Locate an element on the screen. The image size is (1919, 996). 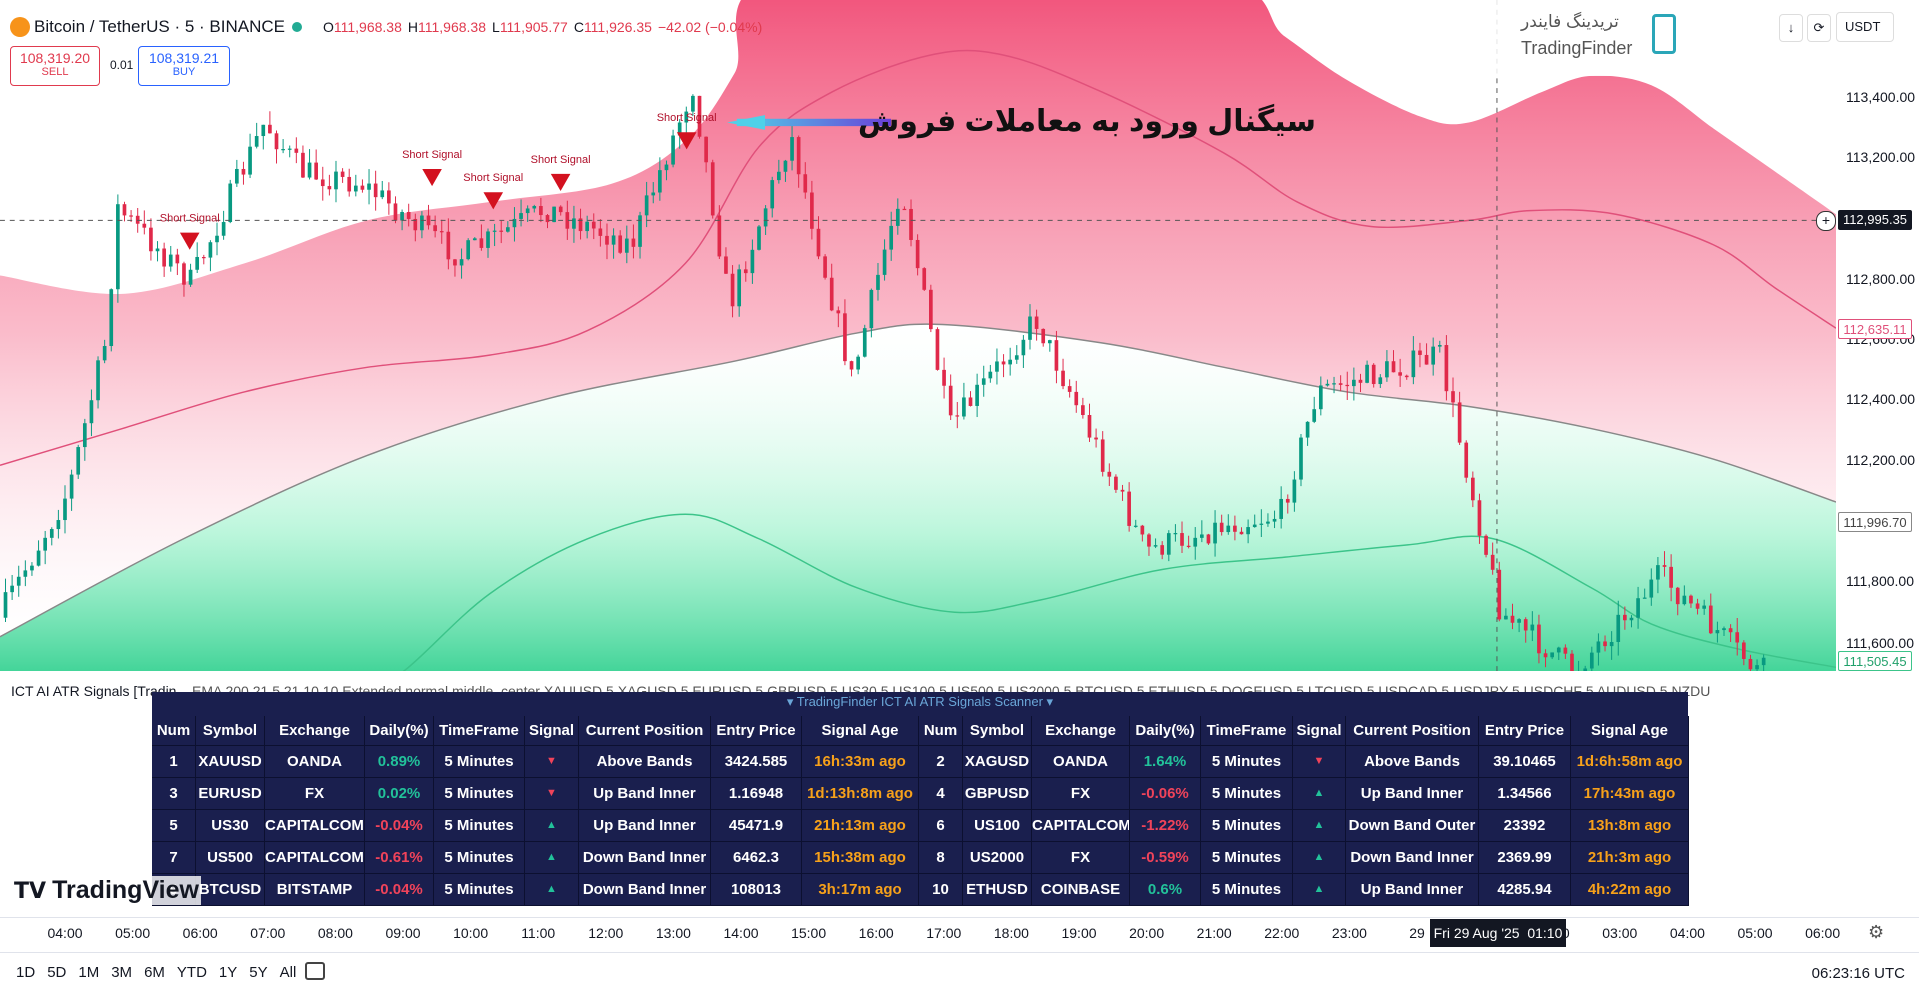
table-cell: Above Bands is located at coordinates (645, 762).